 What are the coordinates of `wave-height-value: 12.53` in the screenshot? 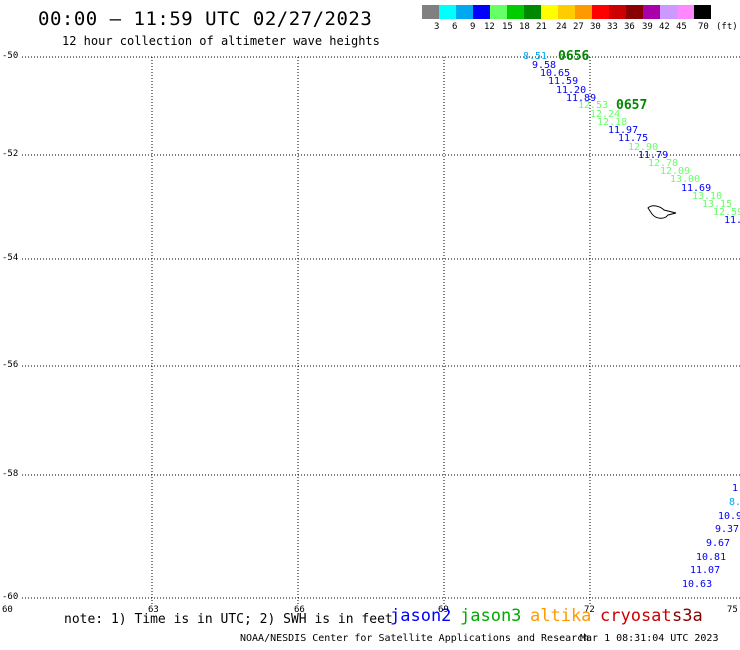 It's located at (593, 105).